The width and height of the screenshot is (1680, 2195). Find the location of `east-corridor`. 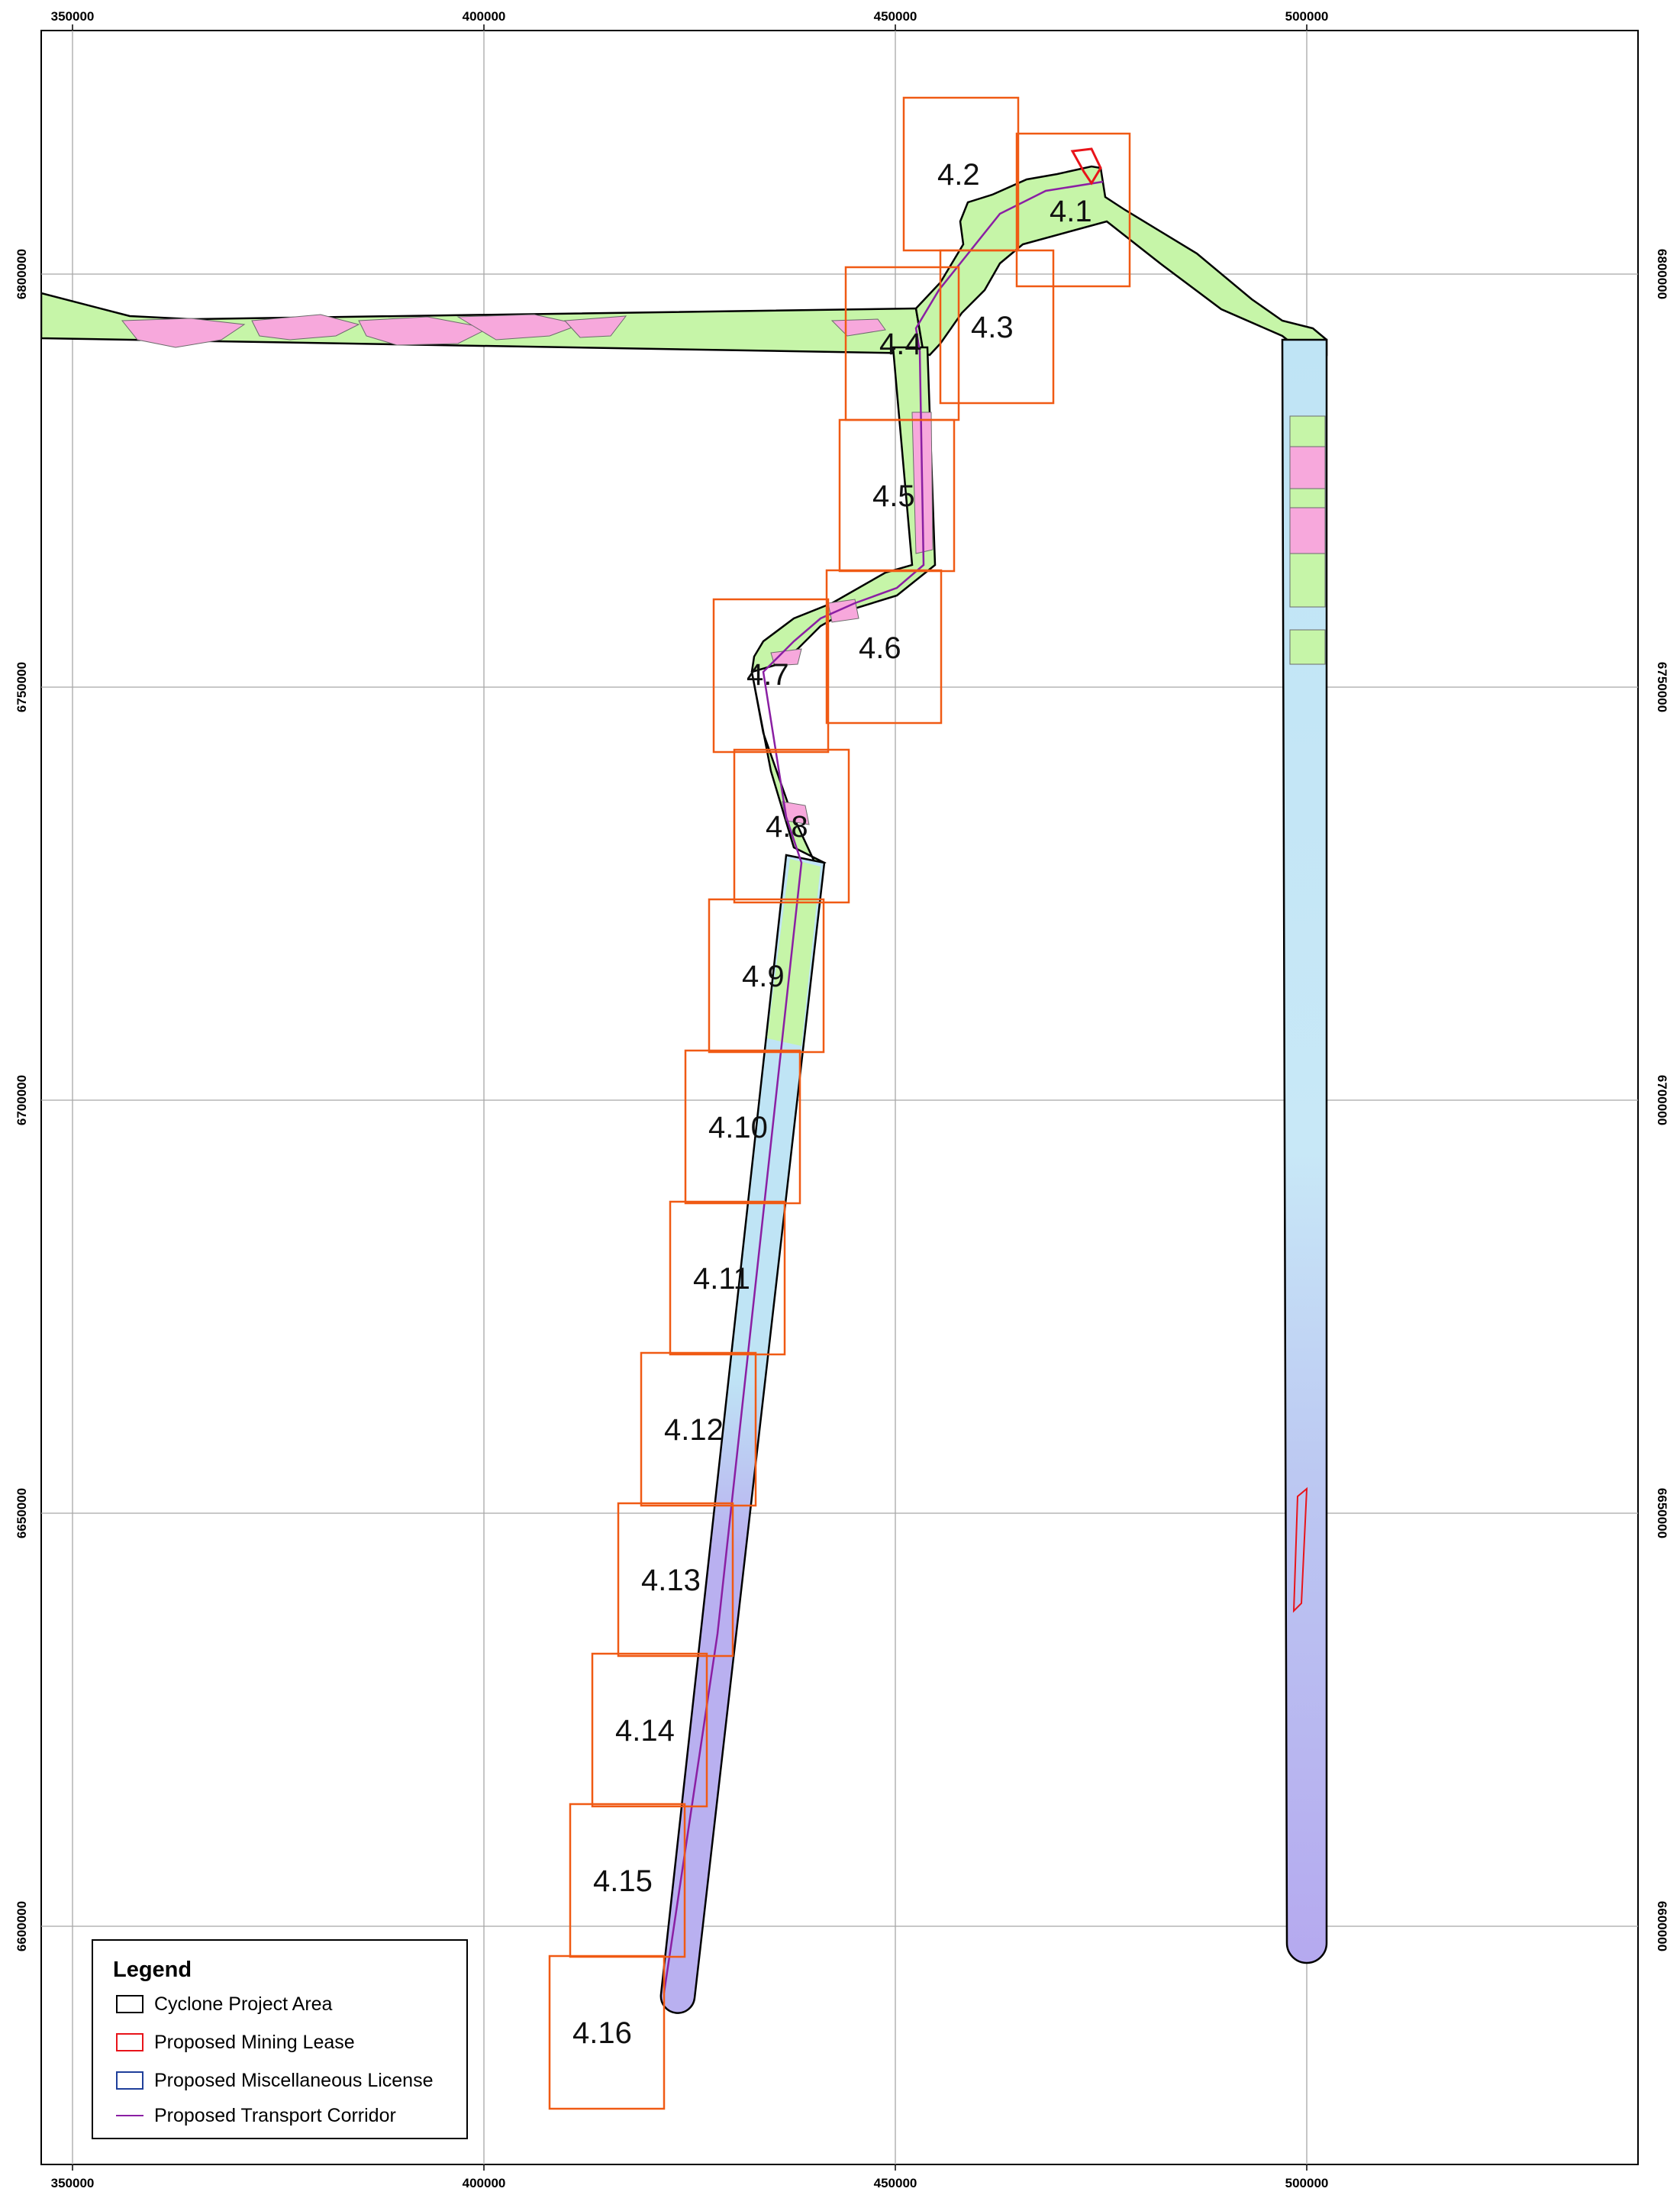

east-corridor is located at coordinates (1304, 1151).